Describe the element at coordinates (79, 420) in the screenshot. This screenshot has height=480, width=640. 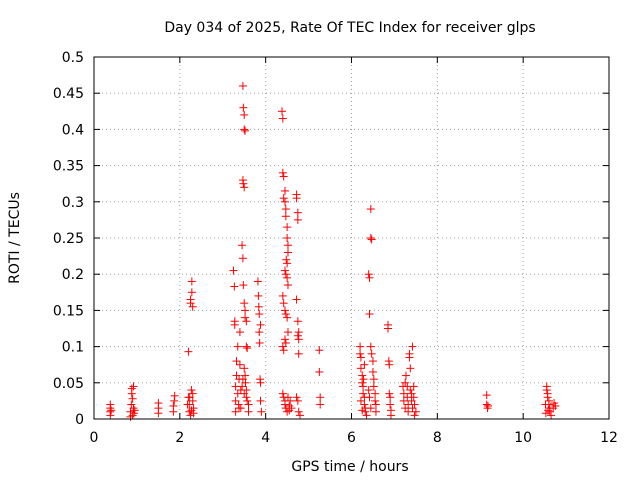
I see `y-tick-label: 0` at that location.